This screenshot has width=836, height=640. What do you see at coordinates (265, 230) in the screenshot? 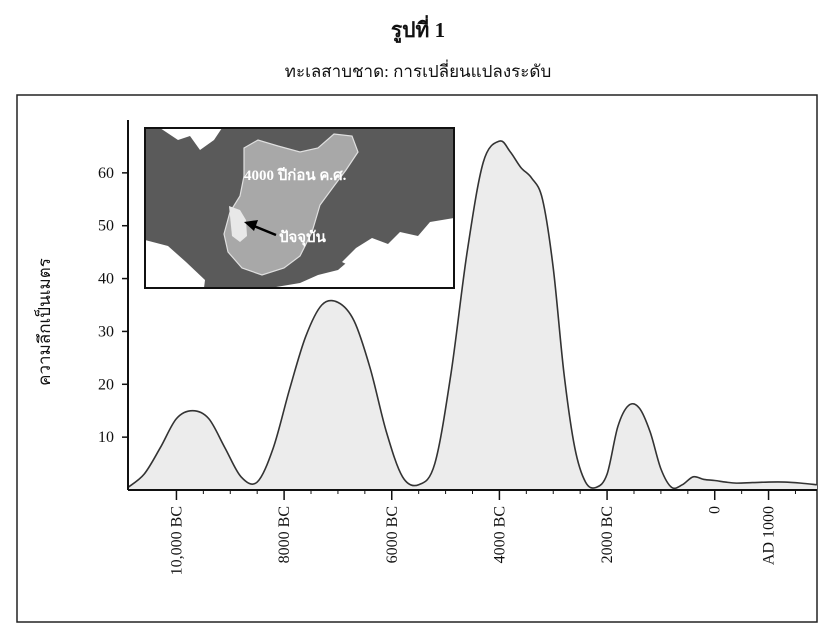
I see `inset-arrow-line` at bounding box center [265, 230].